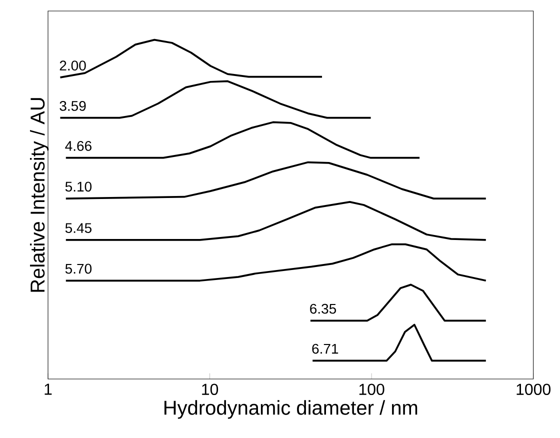 This screenshot has height=438, width=560. I want to click on series-label: 5.10, so click(78, 187).